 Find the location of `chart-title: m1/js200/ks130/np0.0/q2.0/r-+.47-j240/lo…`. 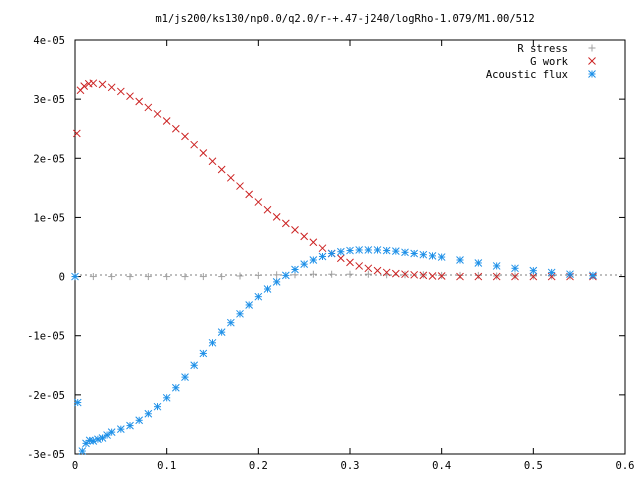

chart-title: m1/js200/ks130/np0.0/q2.0/r-+.47-j240/lo… is located at coordinates (344, 19).